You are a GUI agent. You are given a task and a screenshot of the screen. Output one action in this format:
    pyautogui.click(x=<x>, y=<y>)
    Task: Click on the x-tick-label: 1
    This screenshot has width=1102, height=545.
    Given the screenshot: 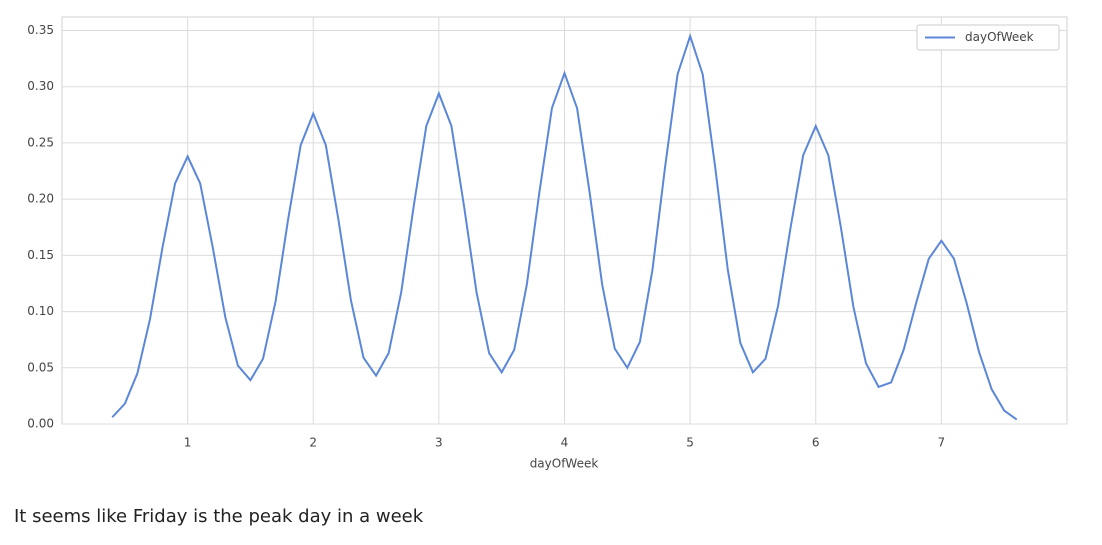 What is the action you would take?
    pyautogui.click(x=188, y=443)
    